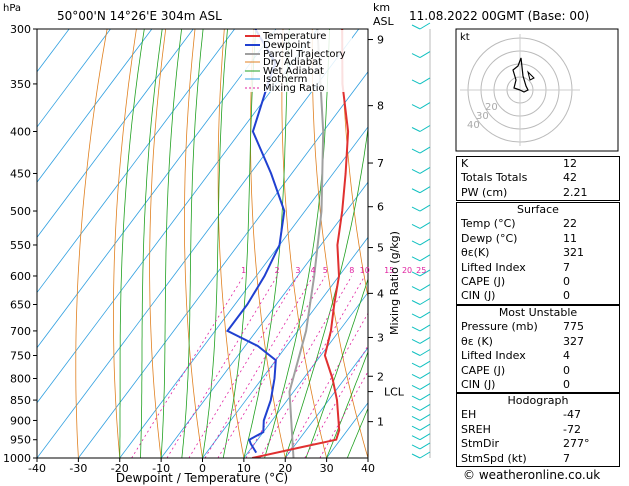 This screenshot has height=486, width=629. I want to click on temperature-tick-label: -10, so click(161, 468).